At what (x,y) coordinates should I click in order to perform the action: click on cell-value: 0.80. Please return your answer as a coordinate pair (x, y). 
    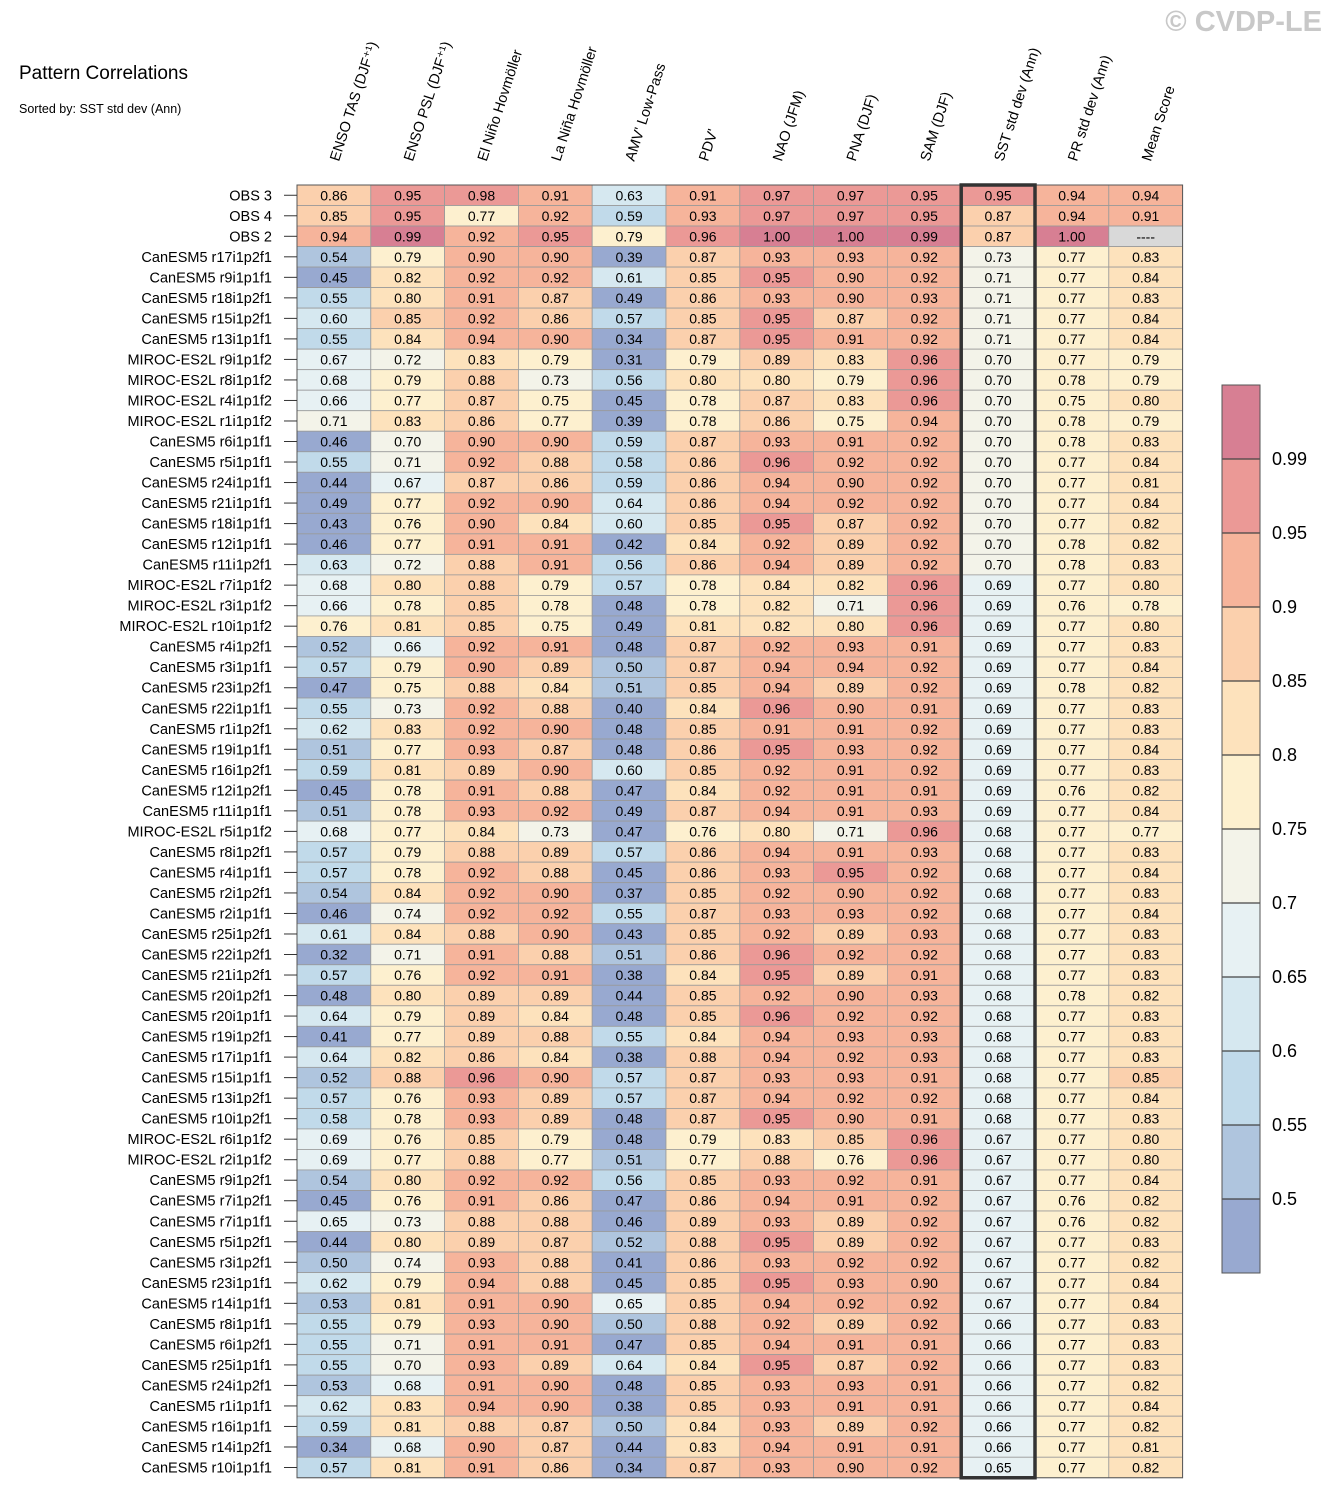
    Looking at the image, I should click on (1145, 1139).